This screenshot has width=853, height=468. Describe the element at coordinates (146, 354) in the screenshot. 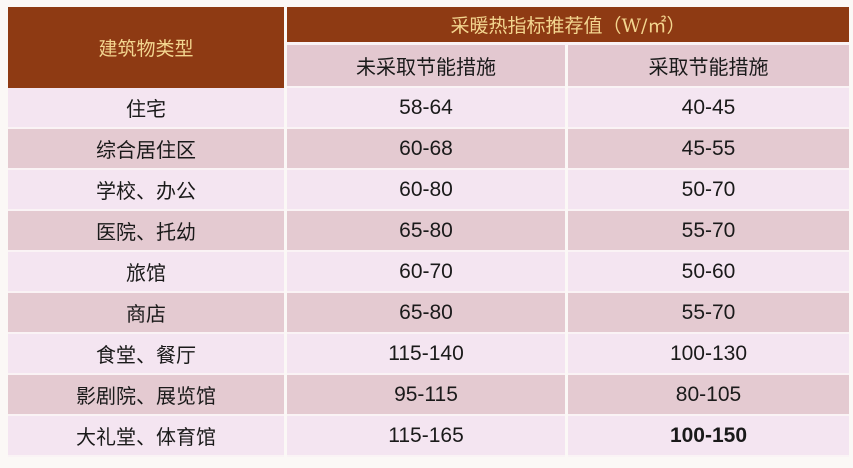

I see `row-building-type: 食堂、餐厅` at that location.